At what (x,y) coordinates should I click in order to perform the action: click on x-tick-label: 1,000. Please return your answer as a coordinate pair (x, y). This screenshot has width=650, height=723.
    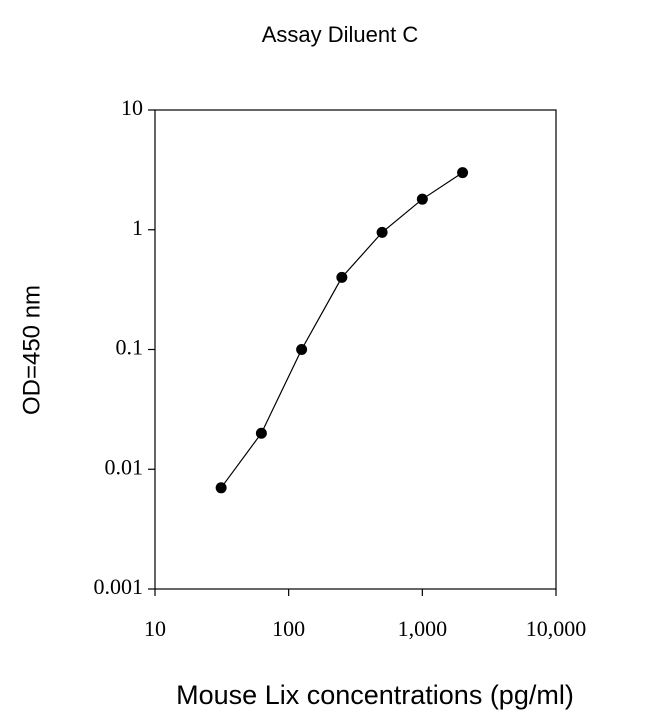
    Looking at the image, I should click on (423, 628).